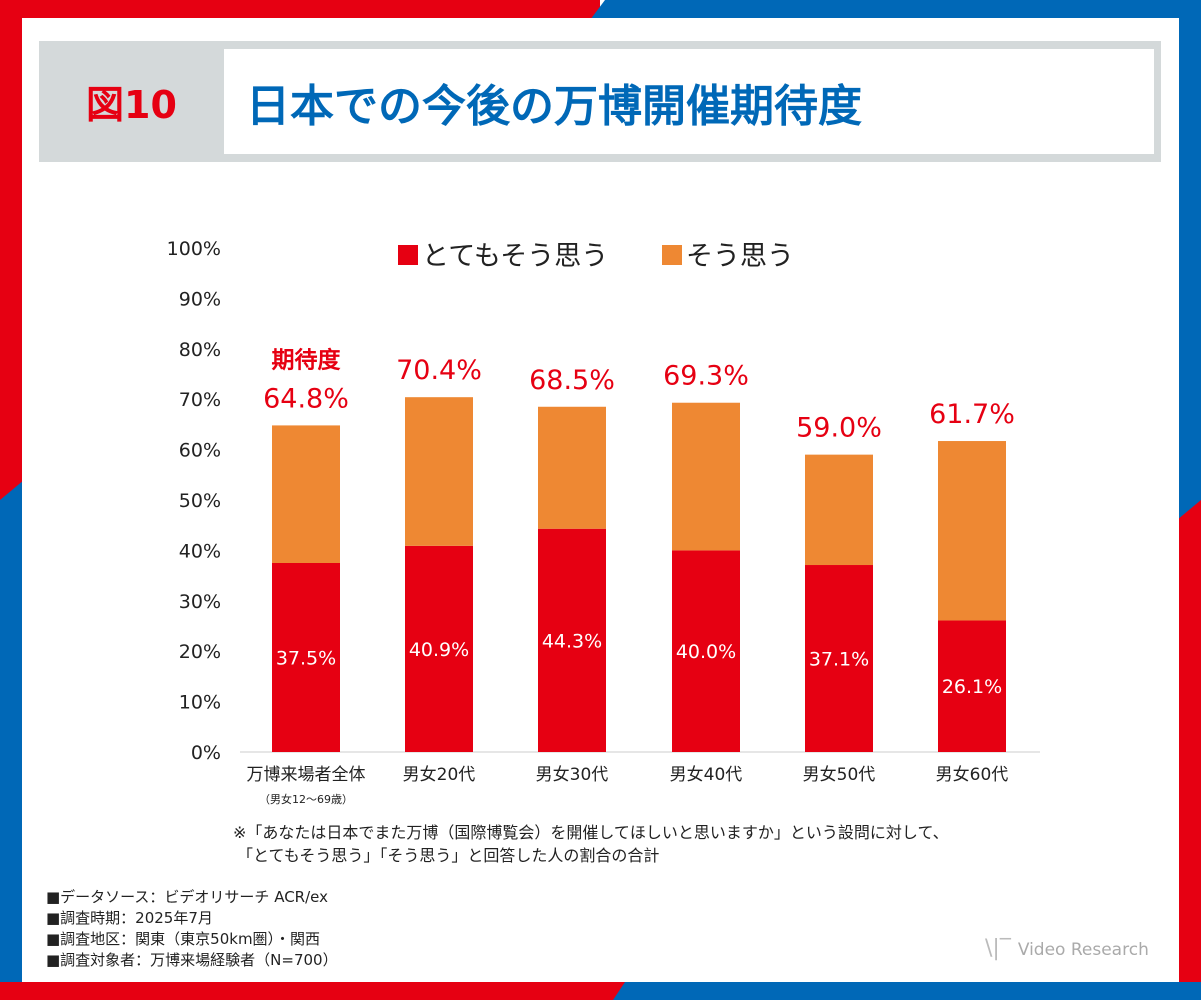 The width and height of the screenshot is (1201, 1000). I want to click on y-tick-label: 100%, so click(194, 249).